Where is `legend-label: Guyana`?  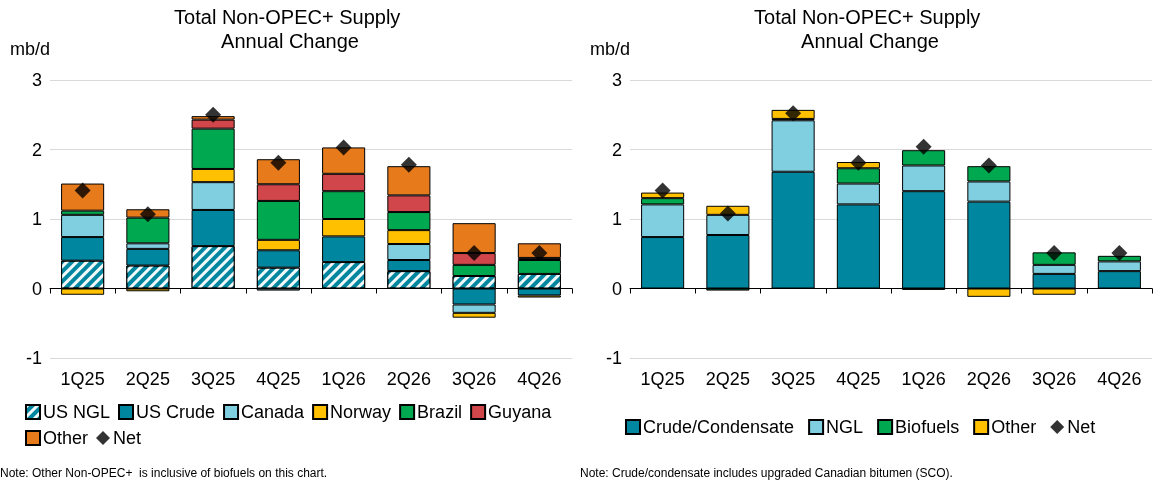 legend-label: Guyana is located at coordinates (520, 412).